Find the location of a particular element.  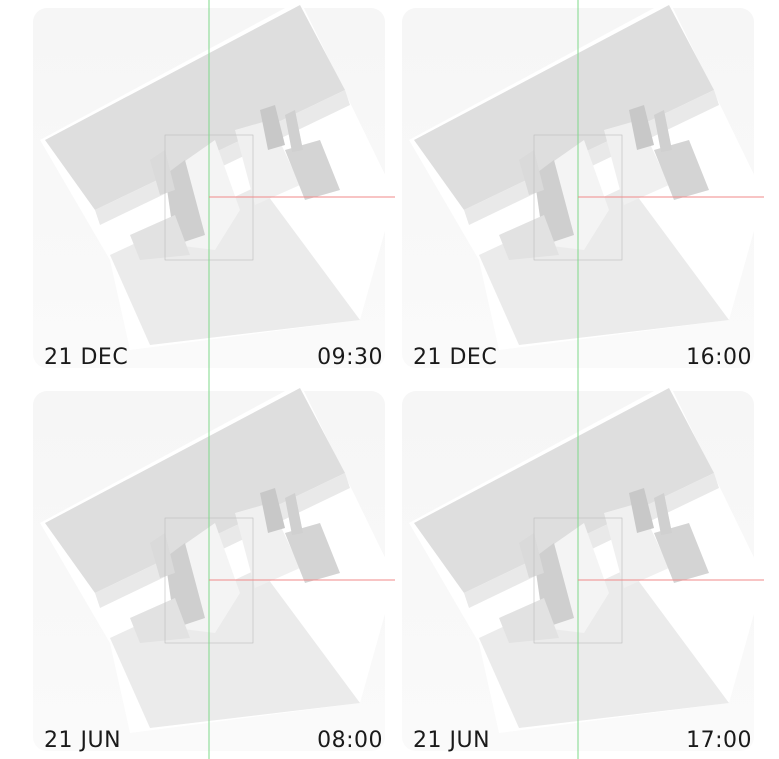

time-label: 17:00 is located at coordinates (719, 740).